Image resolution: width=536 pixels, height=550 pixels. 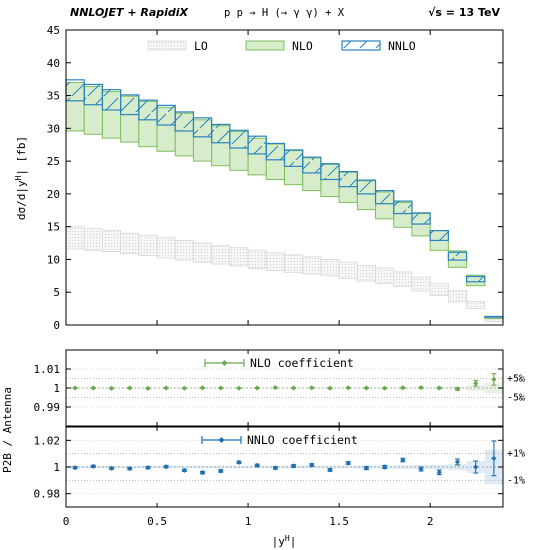 What do you see at coordinates (53, 194) in the screenshot?
I see `main-ytick-label: 20` at bounding box center [53, 194].